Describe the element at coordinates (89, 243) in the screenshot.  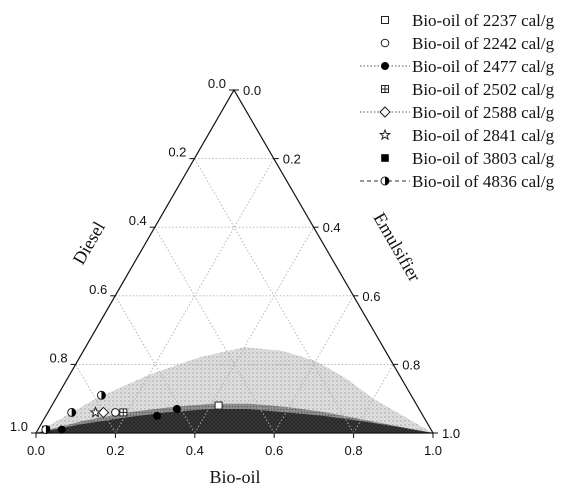
I see `left-axis-title: Diesel` at that location.